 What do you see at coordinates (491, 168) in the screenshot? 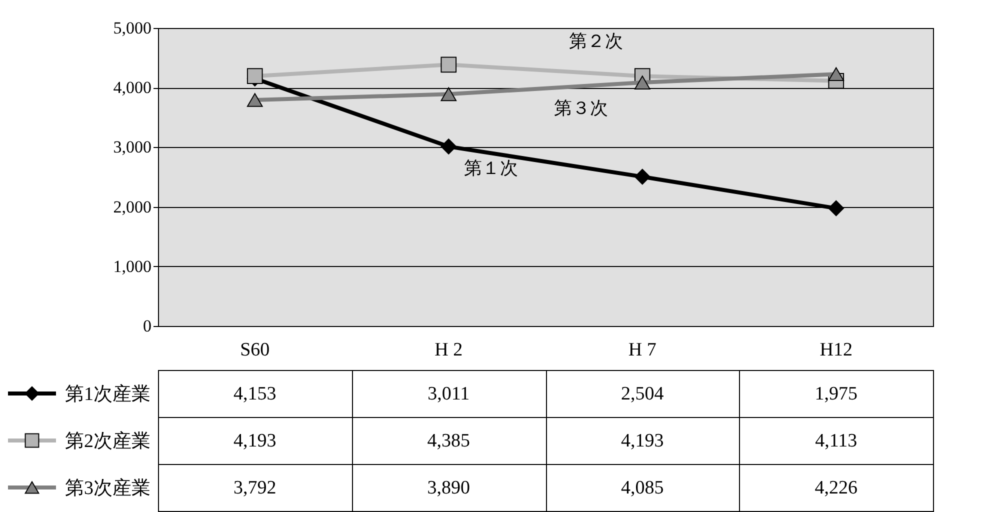
I see `annotation: 第１次` at bounding box center [491, 168].